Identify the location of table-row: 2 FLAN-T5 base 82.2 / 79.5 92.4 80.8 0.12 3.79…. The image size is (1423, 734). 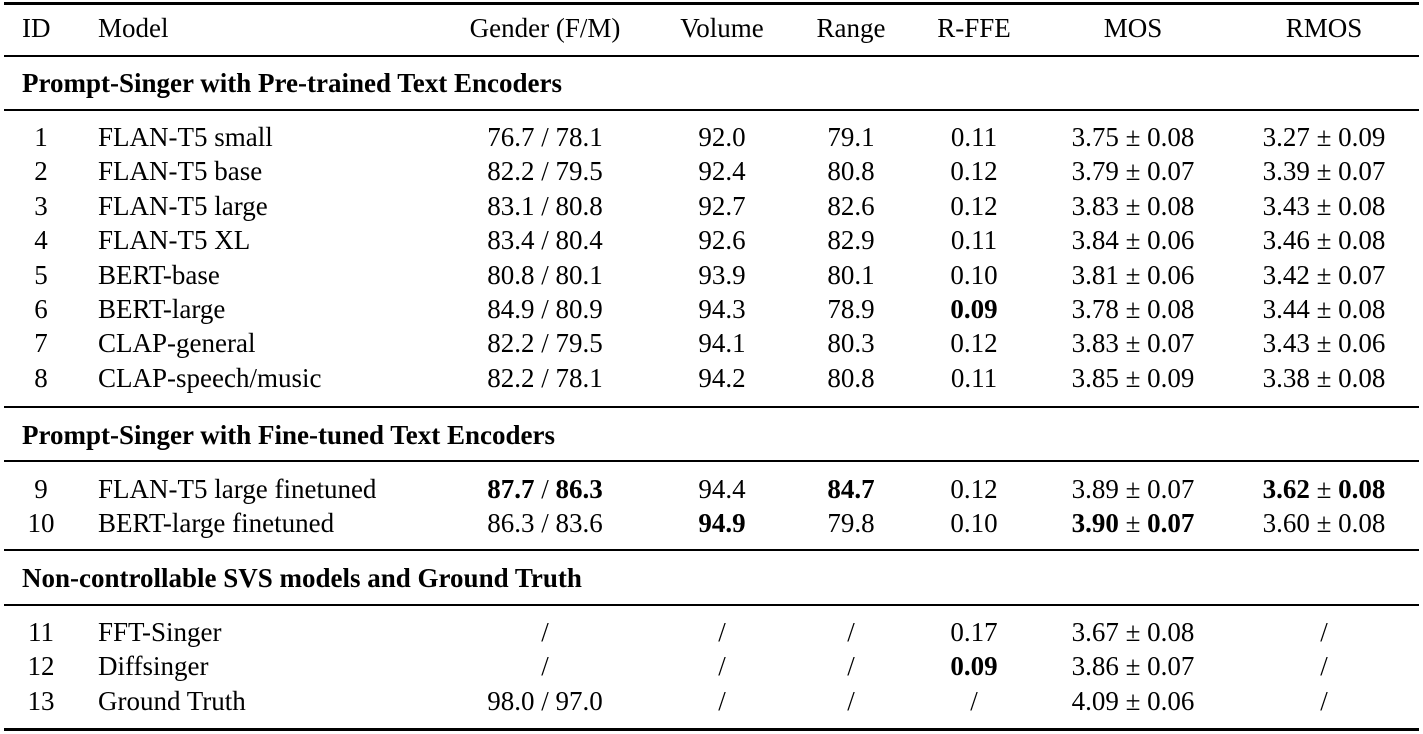
(711, 171).